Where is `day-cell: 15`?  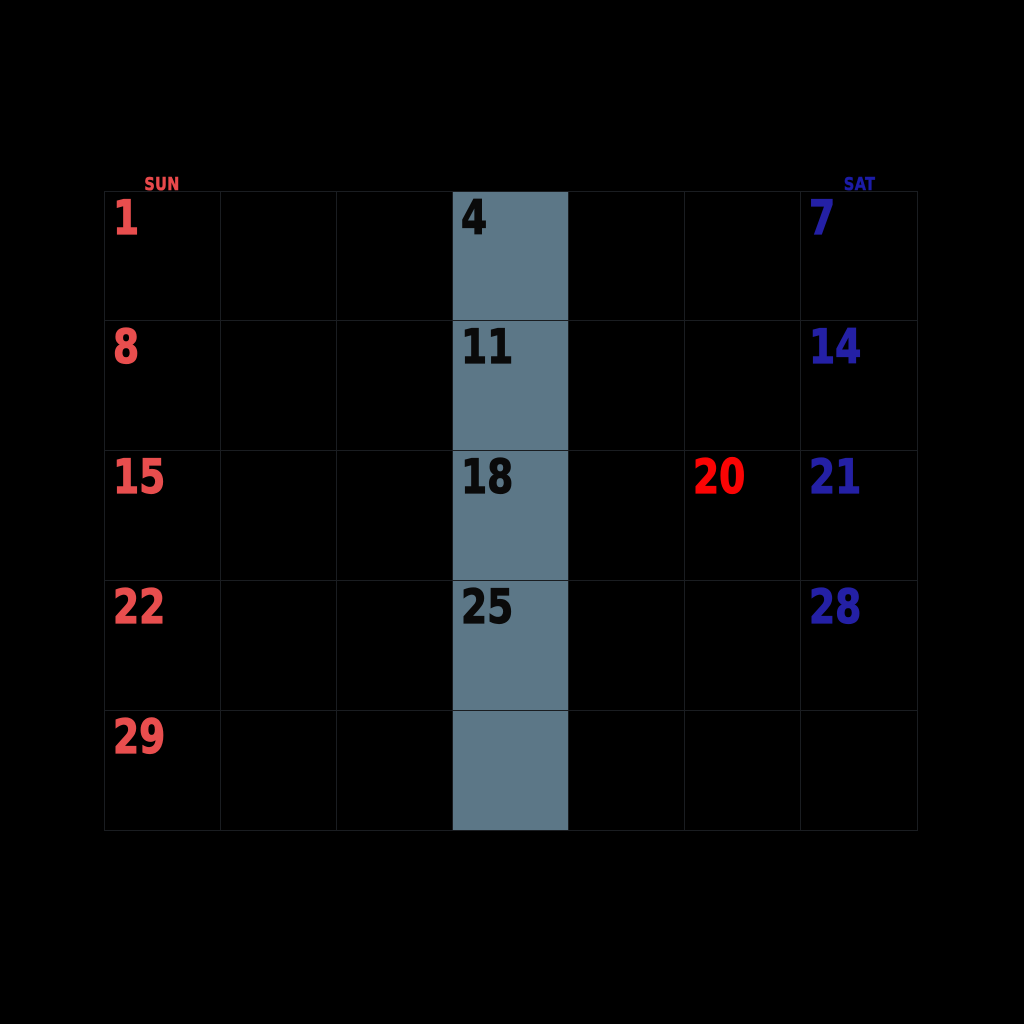 day-cell: 15 is located at coordinates (163, 516).